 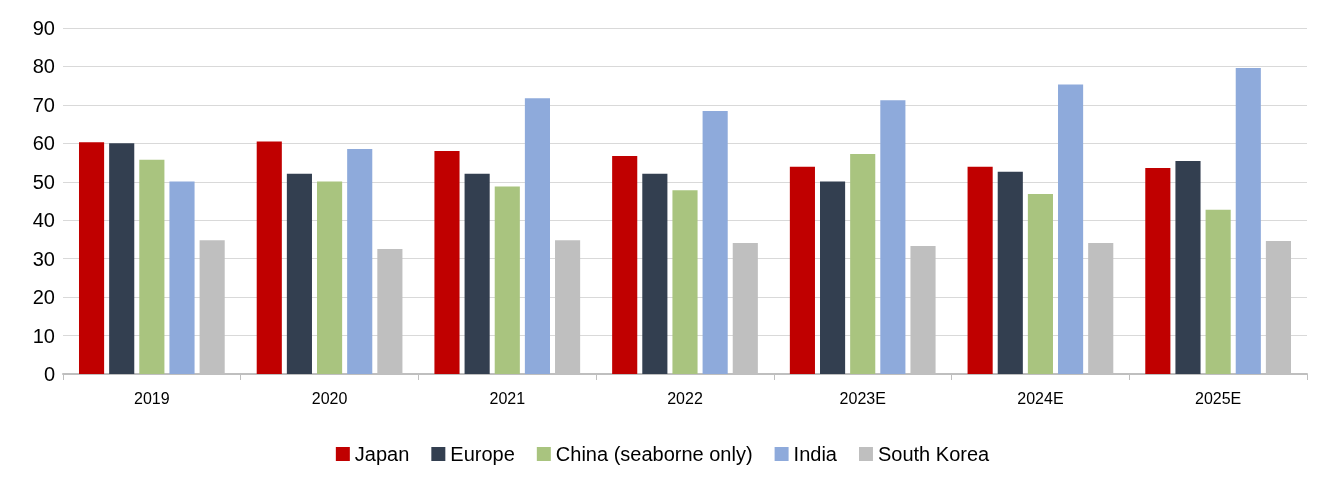 I want to click on y-tick-label: 20, so click(x=43, y=297).